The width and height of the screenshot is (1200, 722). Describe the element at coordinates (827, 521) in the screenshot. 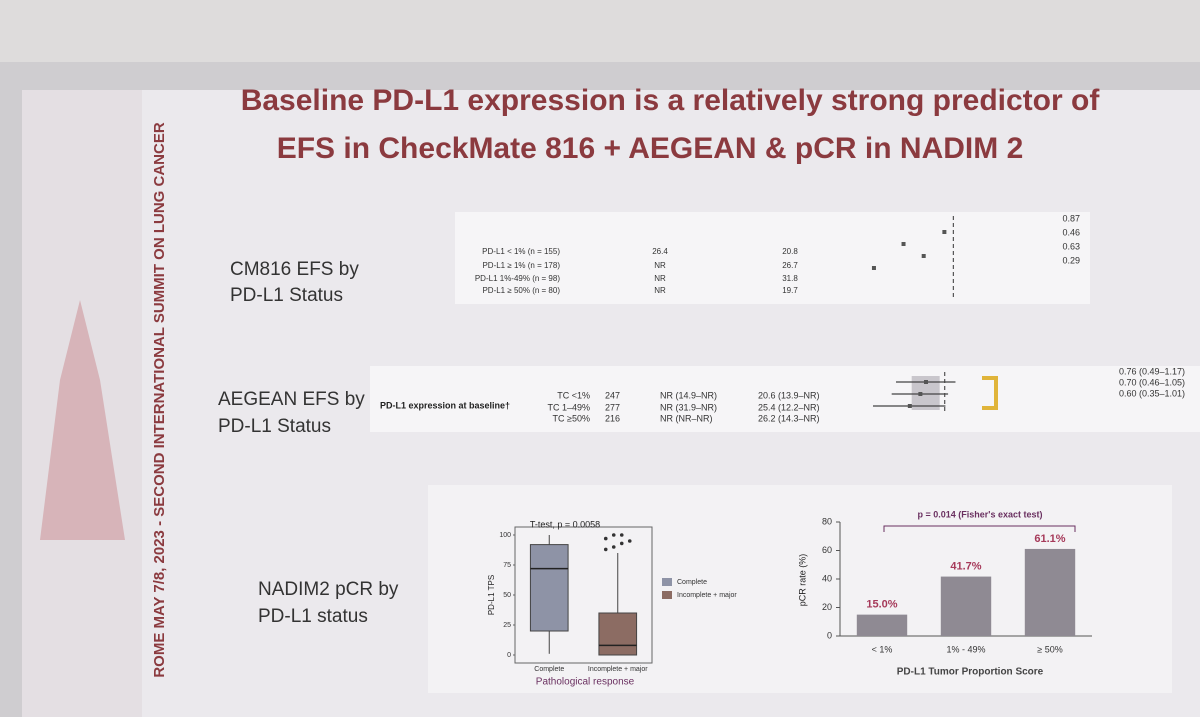

I see `y-tick-label: 80` at that location.